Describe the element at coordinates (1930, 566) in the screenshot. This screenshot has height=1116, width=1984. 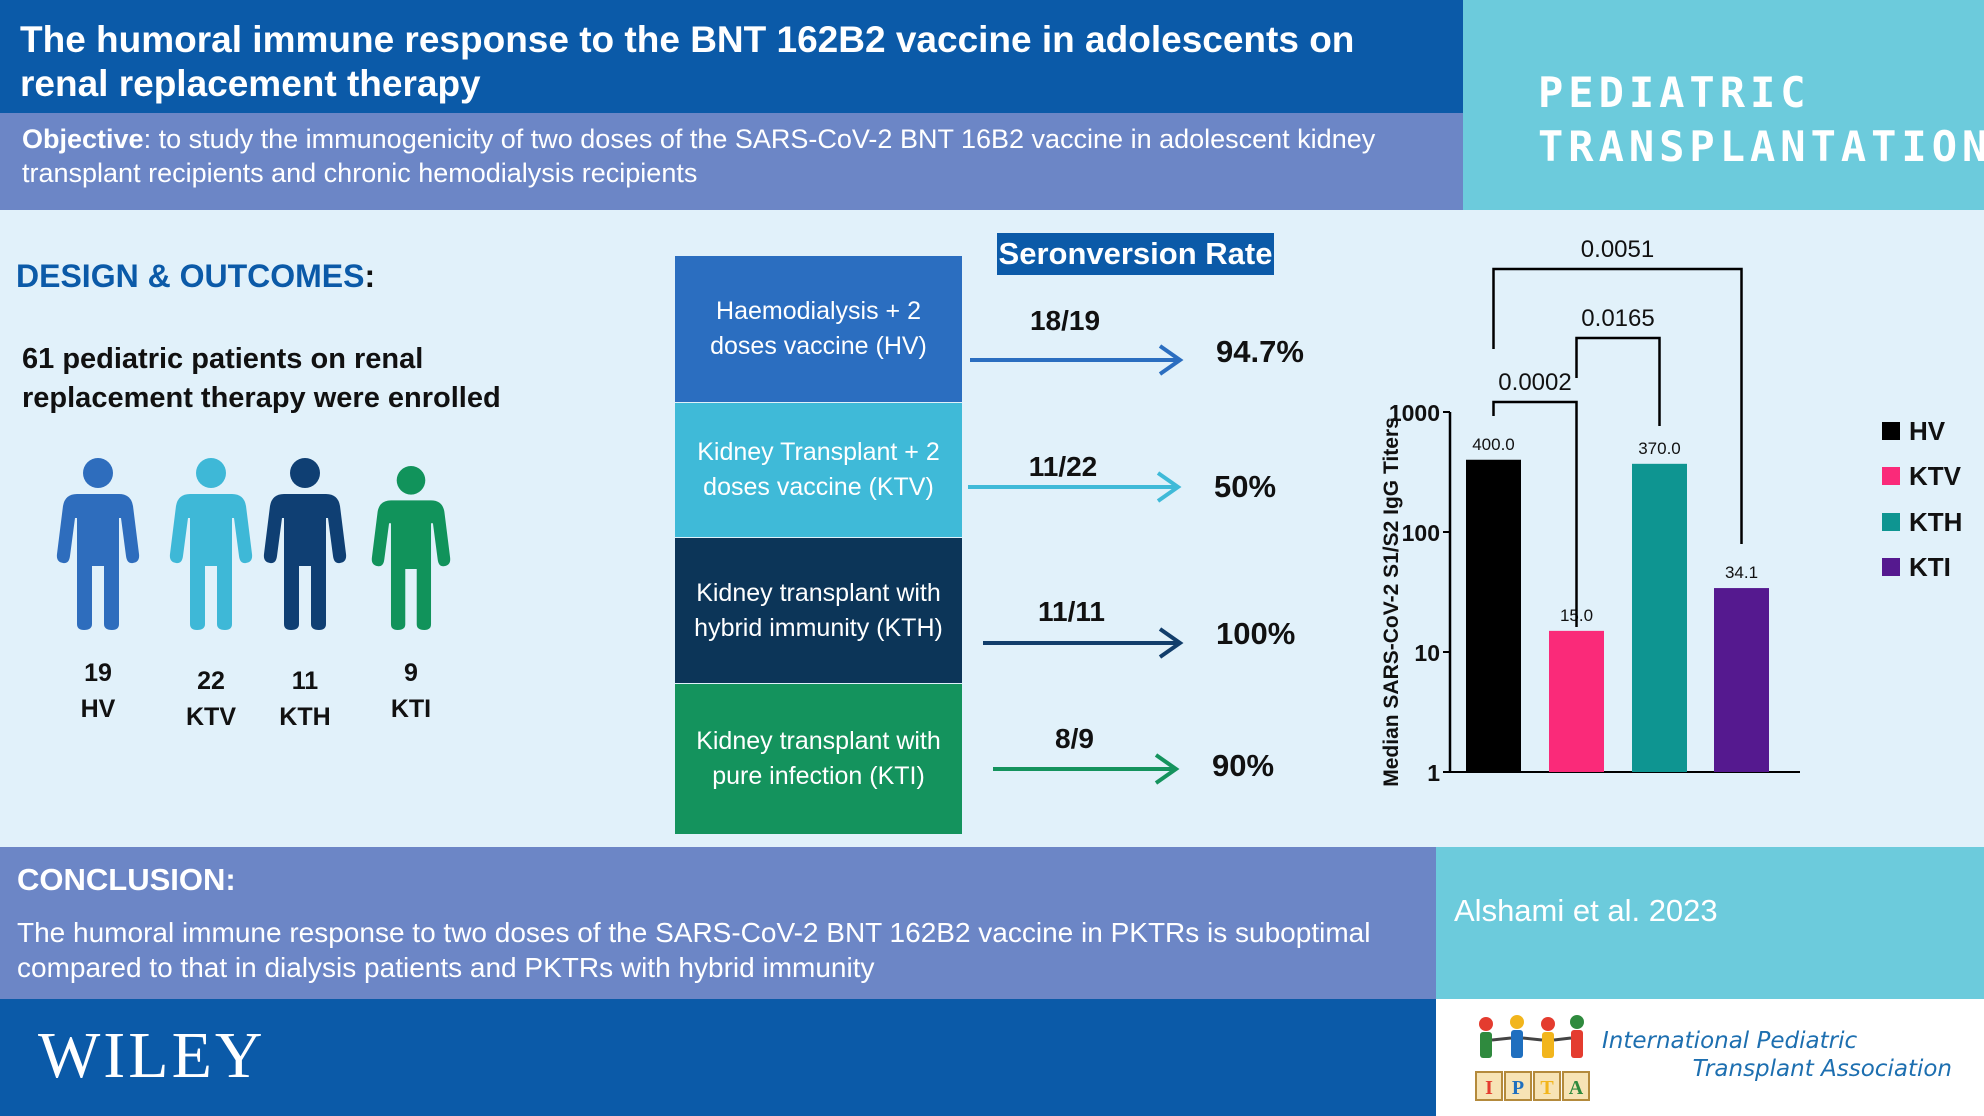
I see `legend-label: KTI` at that location.